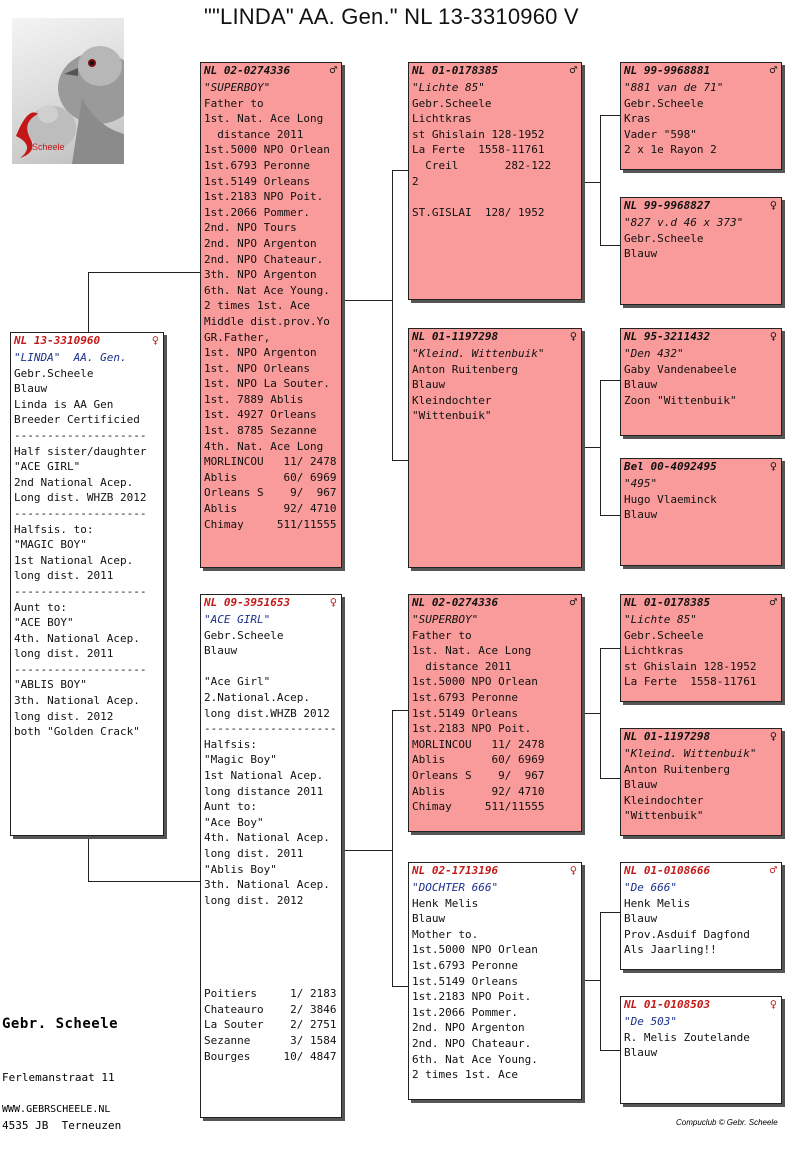 The width and height of the screenshot is (800, 1150). What do you see at coordinates (472, 651) in the screenshot?
I see `info-line: 1st. Nat. Ace Long` at bounding box center [472, 651].